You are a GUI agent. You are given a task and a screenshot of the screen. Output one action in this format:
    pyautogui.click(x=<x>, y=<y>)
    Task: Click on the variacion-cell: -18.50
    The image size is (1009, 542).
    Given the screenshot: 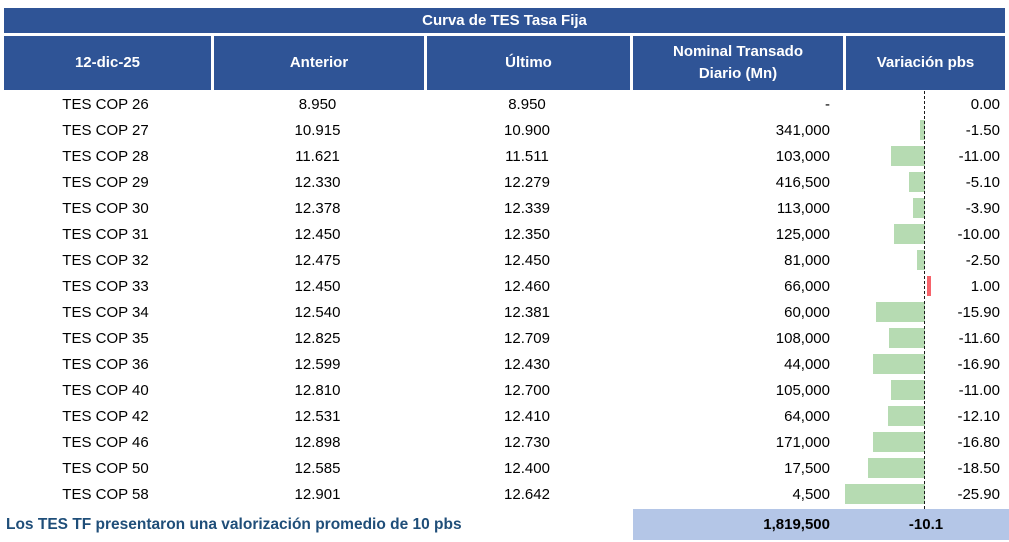 What is the action you would take?
    pyautogui.click(x=926, y=468)
    